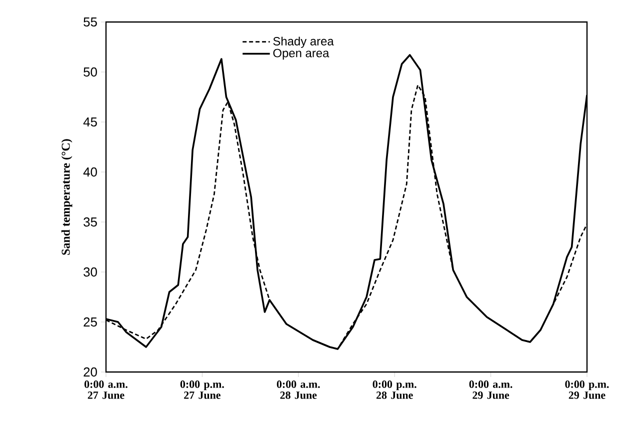  I want to click on x-tick-label: 0:00 p.m. 28 June, so click(394, 389).